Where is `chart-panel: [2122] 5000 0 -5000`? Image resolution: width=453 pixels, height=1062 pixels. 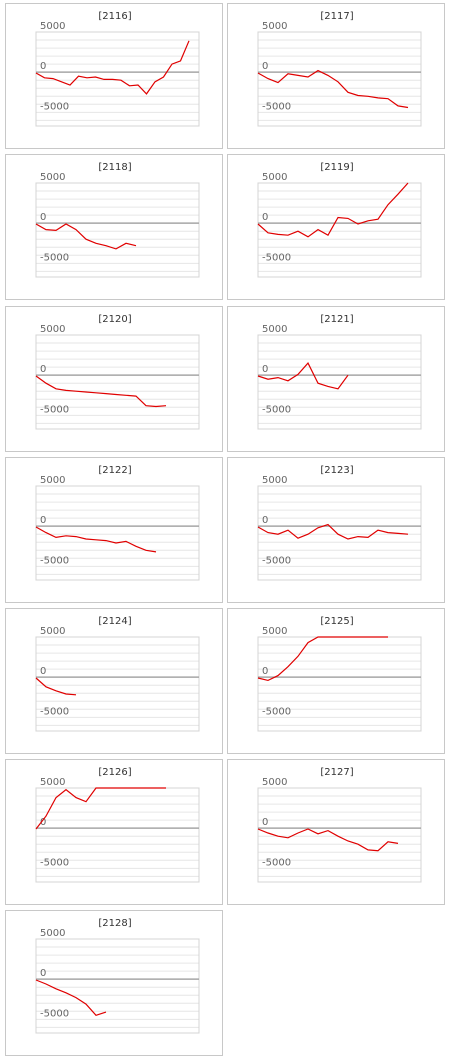
chart-panel: [2122] 5000 0 -5000 is located at coordinates (114, 530).